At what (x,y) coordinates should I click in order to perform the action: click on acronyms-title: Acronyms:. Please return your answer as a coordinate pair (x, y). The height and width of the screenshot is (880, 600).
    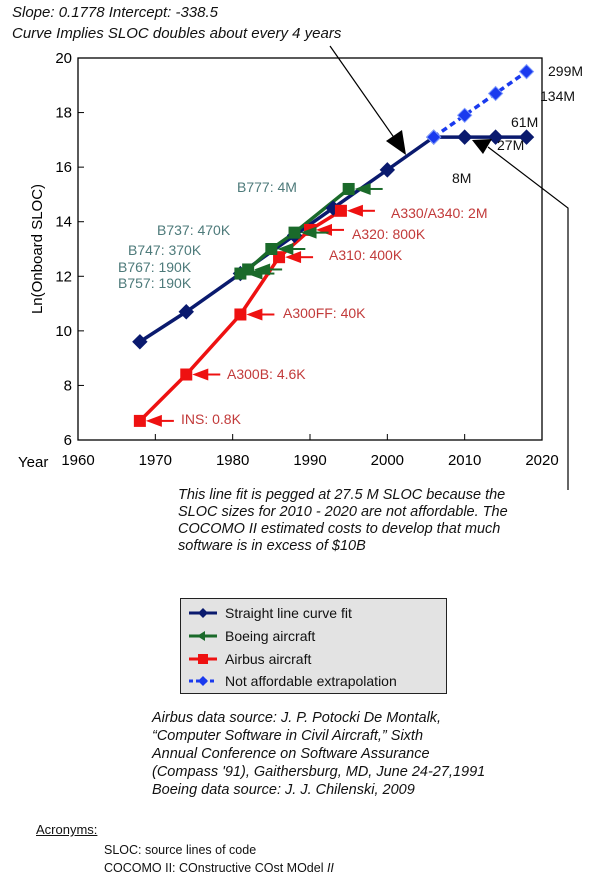
    Looking at the image, I should click on (67, 829).